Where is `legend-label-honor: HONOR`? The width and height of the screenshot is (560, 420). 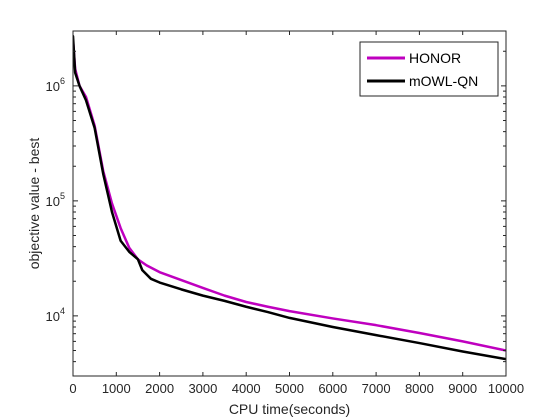
legend-label-honor: HONOR is located at coordinates (435, 58).